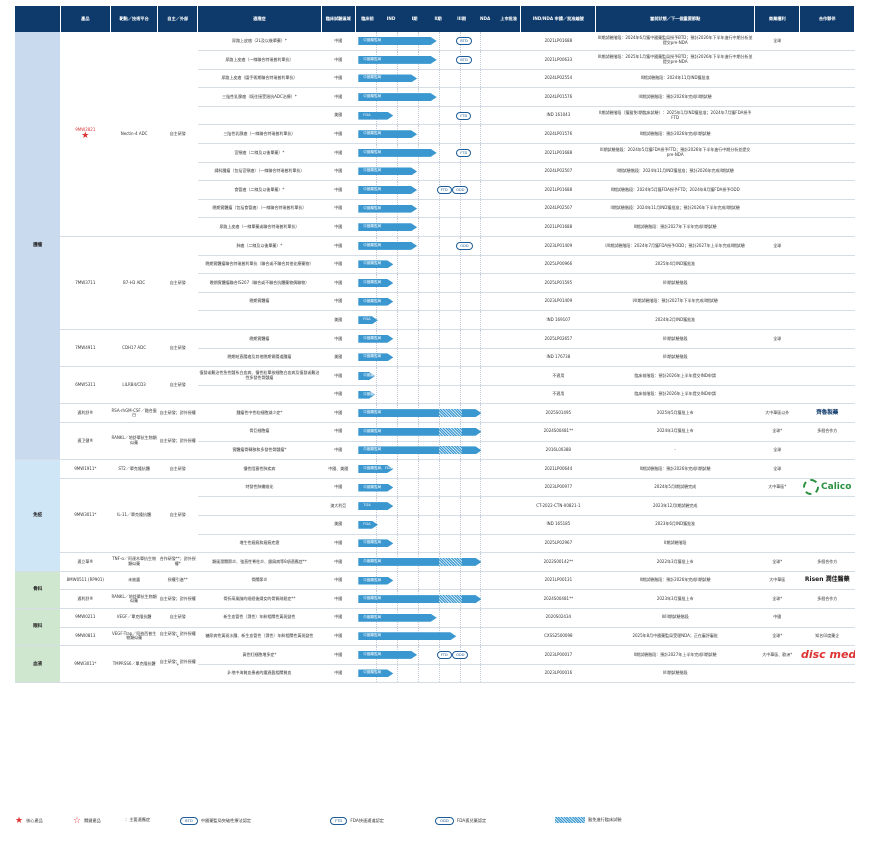  Describe the element at coordinates (570, 820) in the screenshot. I see `hatch-swatch` at that location.